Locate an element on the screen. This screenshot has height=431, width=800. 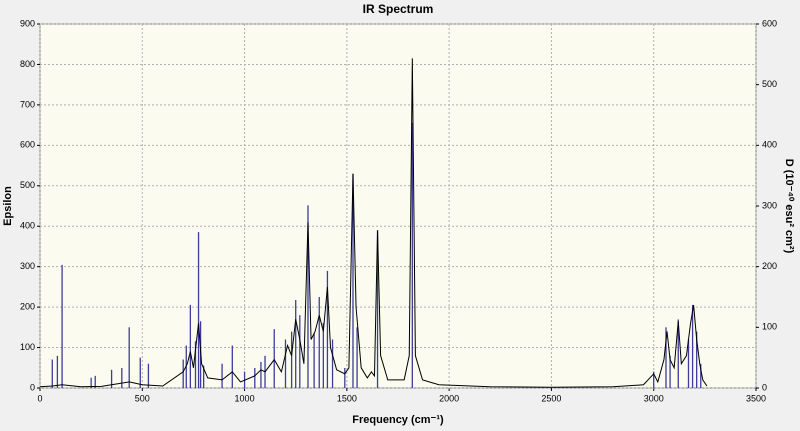
x-axis-label: Frequency (cm⁻¹) is located at coordinates (398, 420).